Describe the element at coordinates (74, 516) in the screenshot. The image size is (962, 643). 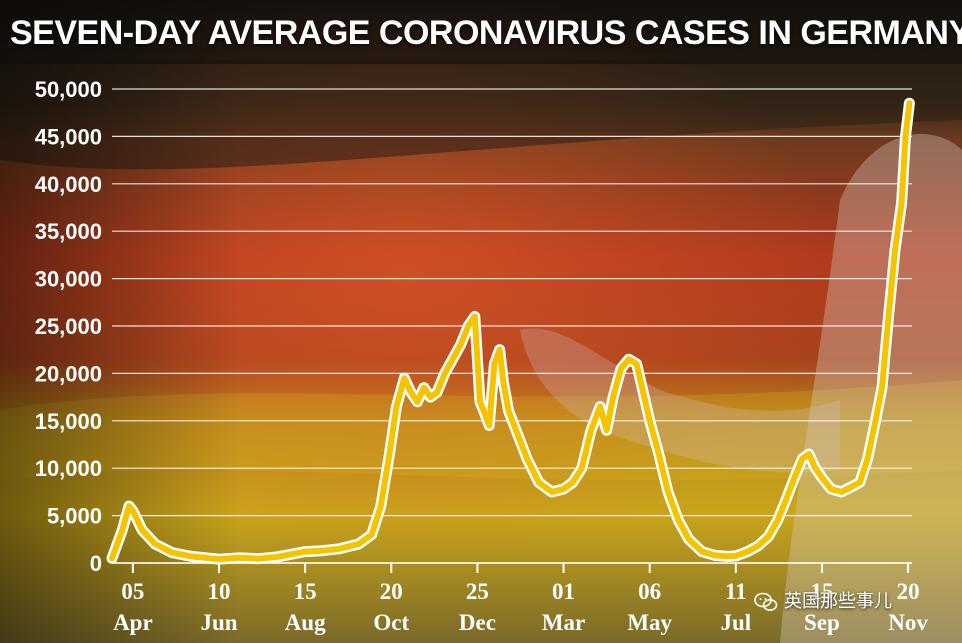
I see `y-tick-label: 5,000` at that location.